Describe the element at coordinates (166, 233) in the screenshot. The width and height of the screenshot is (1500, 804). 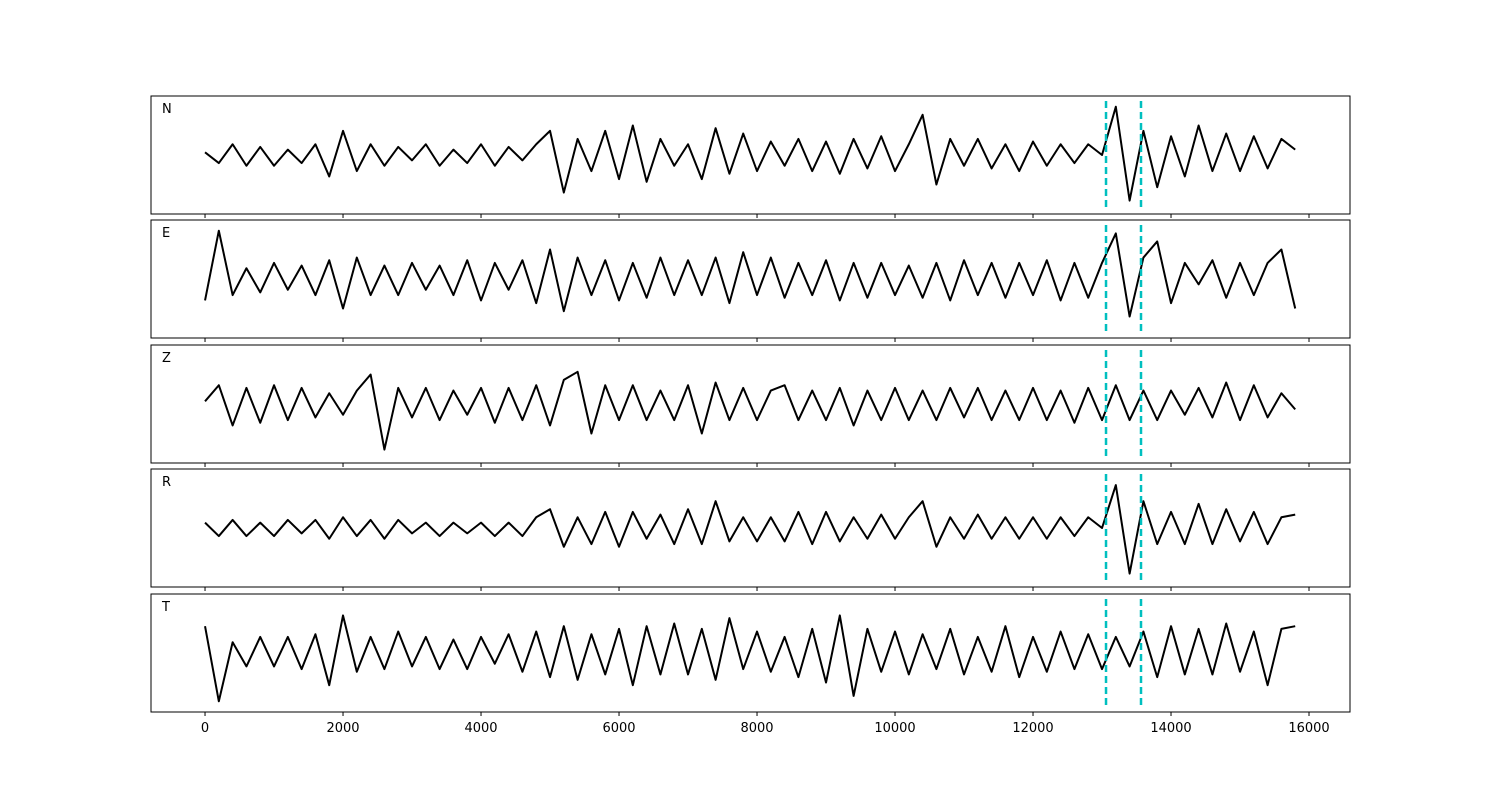
I see `panel-label: E` at that location.